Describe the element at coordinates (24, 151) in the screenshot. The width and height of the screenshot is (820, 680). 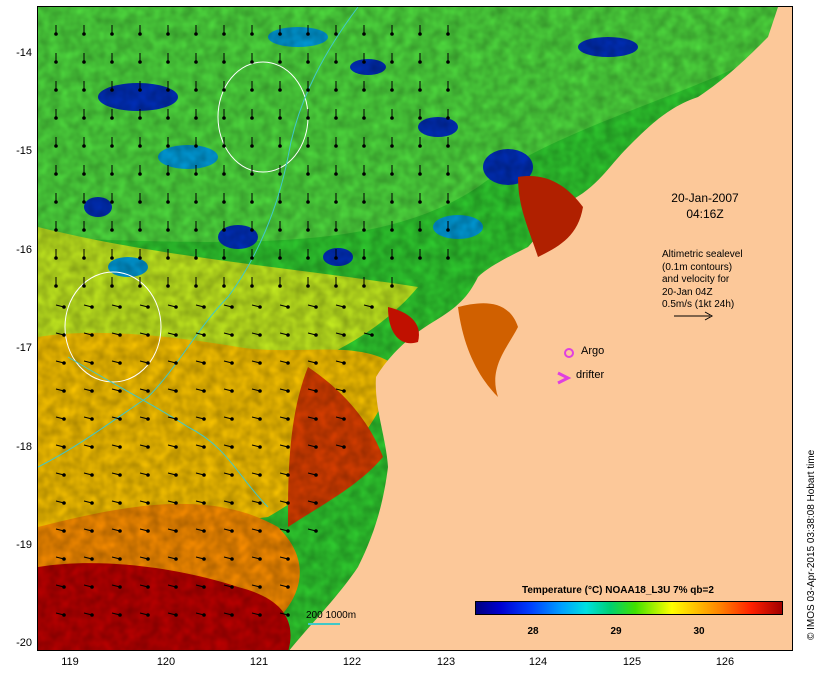
I see `y-tick-label: -15` at that location.